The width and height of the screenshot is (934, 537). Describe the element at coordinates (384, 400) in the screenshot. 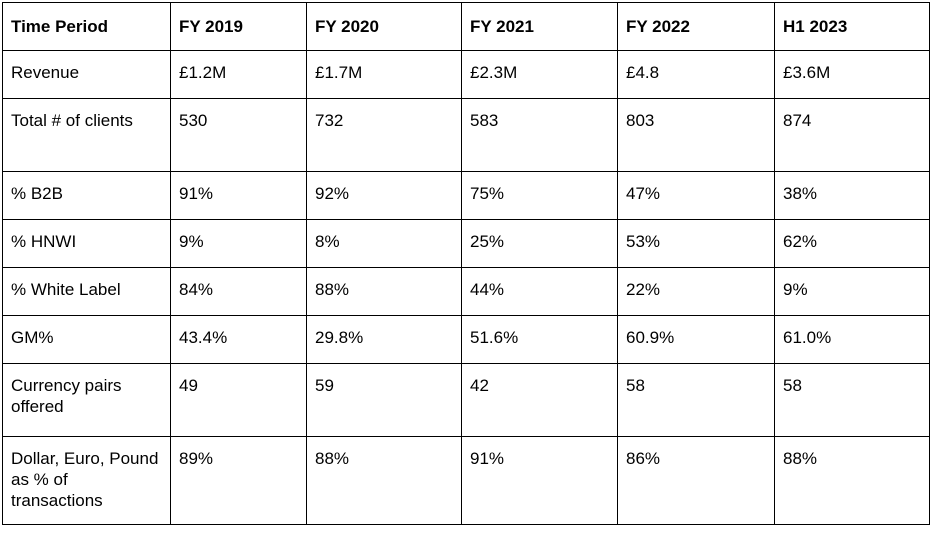

I see `table-cell: 59` at that location.